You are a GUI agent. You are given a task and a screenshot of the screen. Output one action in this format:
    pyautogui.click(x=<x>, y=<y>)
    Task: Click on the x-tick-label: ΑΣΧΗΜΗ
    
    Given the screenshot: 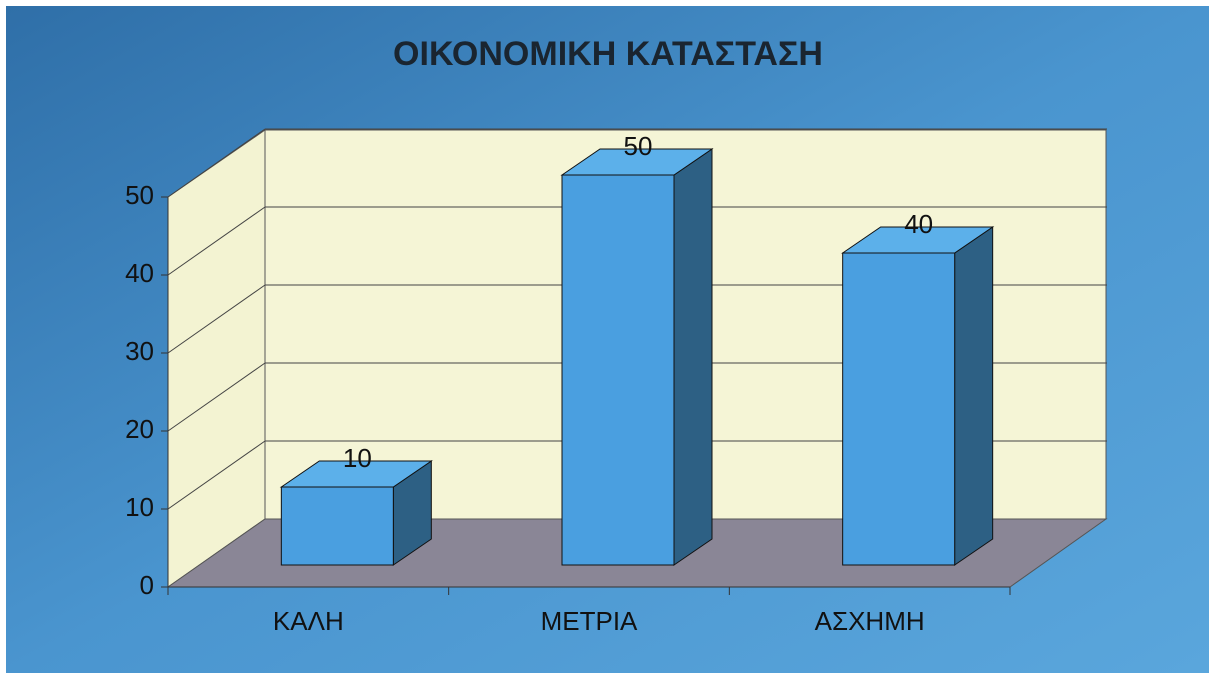 What is the action you would take?
    pyautogui.click(x=870, y=621)
    